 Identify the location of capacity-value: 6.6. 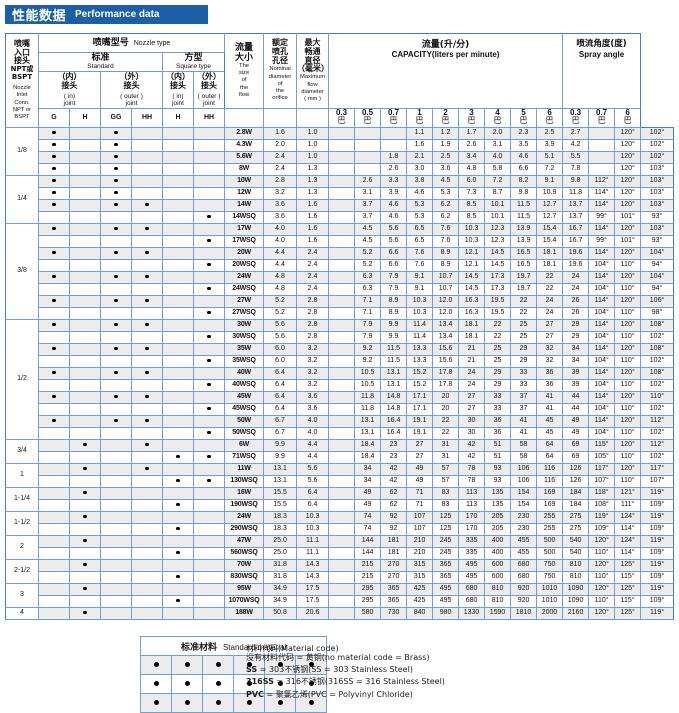
(524, 169).